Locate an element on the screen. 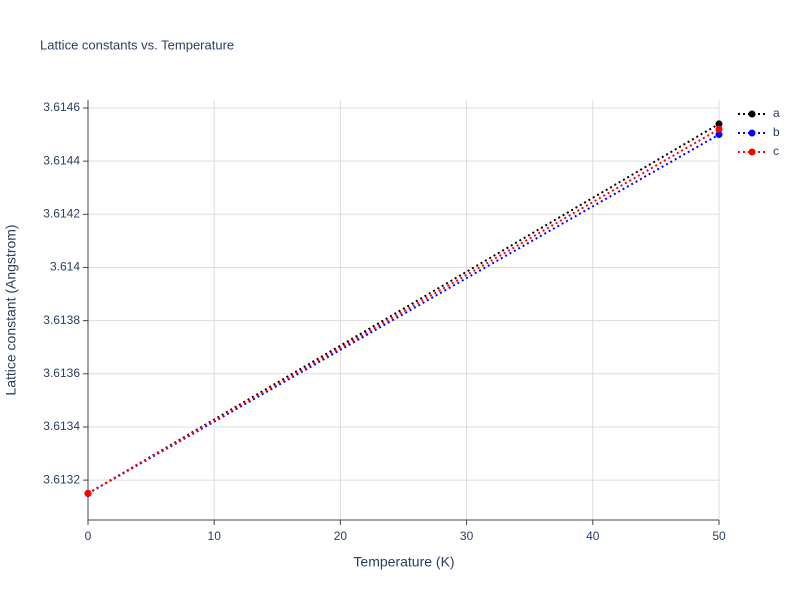  y-tick-label: 3.6132 is located at coordinates (61, 479).